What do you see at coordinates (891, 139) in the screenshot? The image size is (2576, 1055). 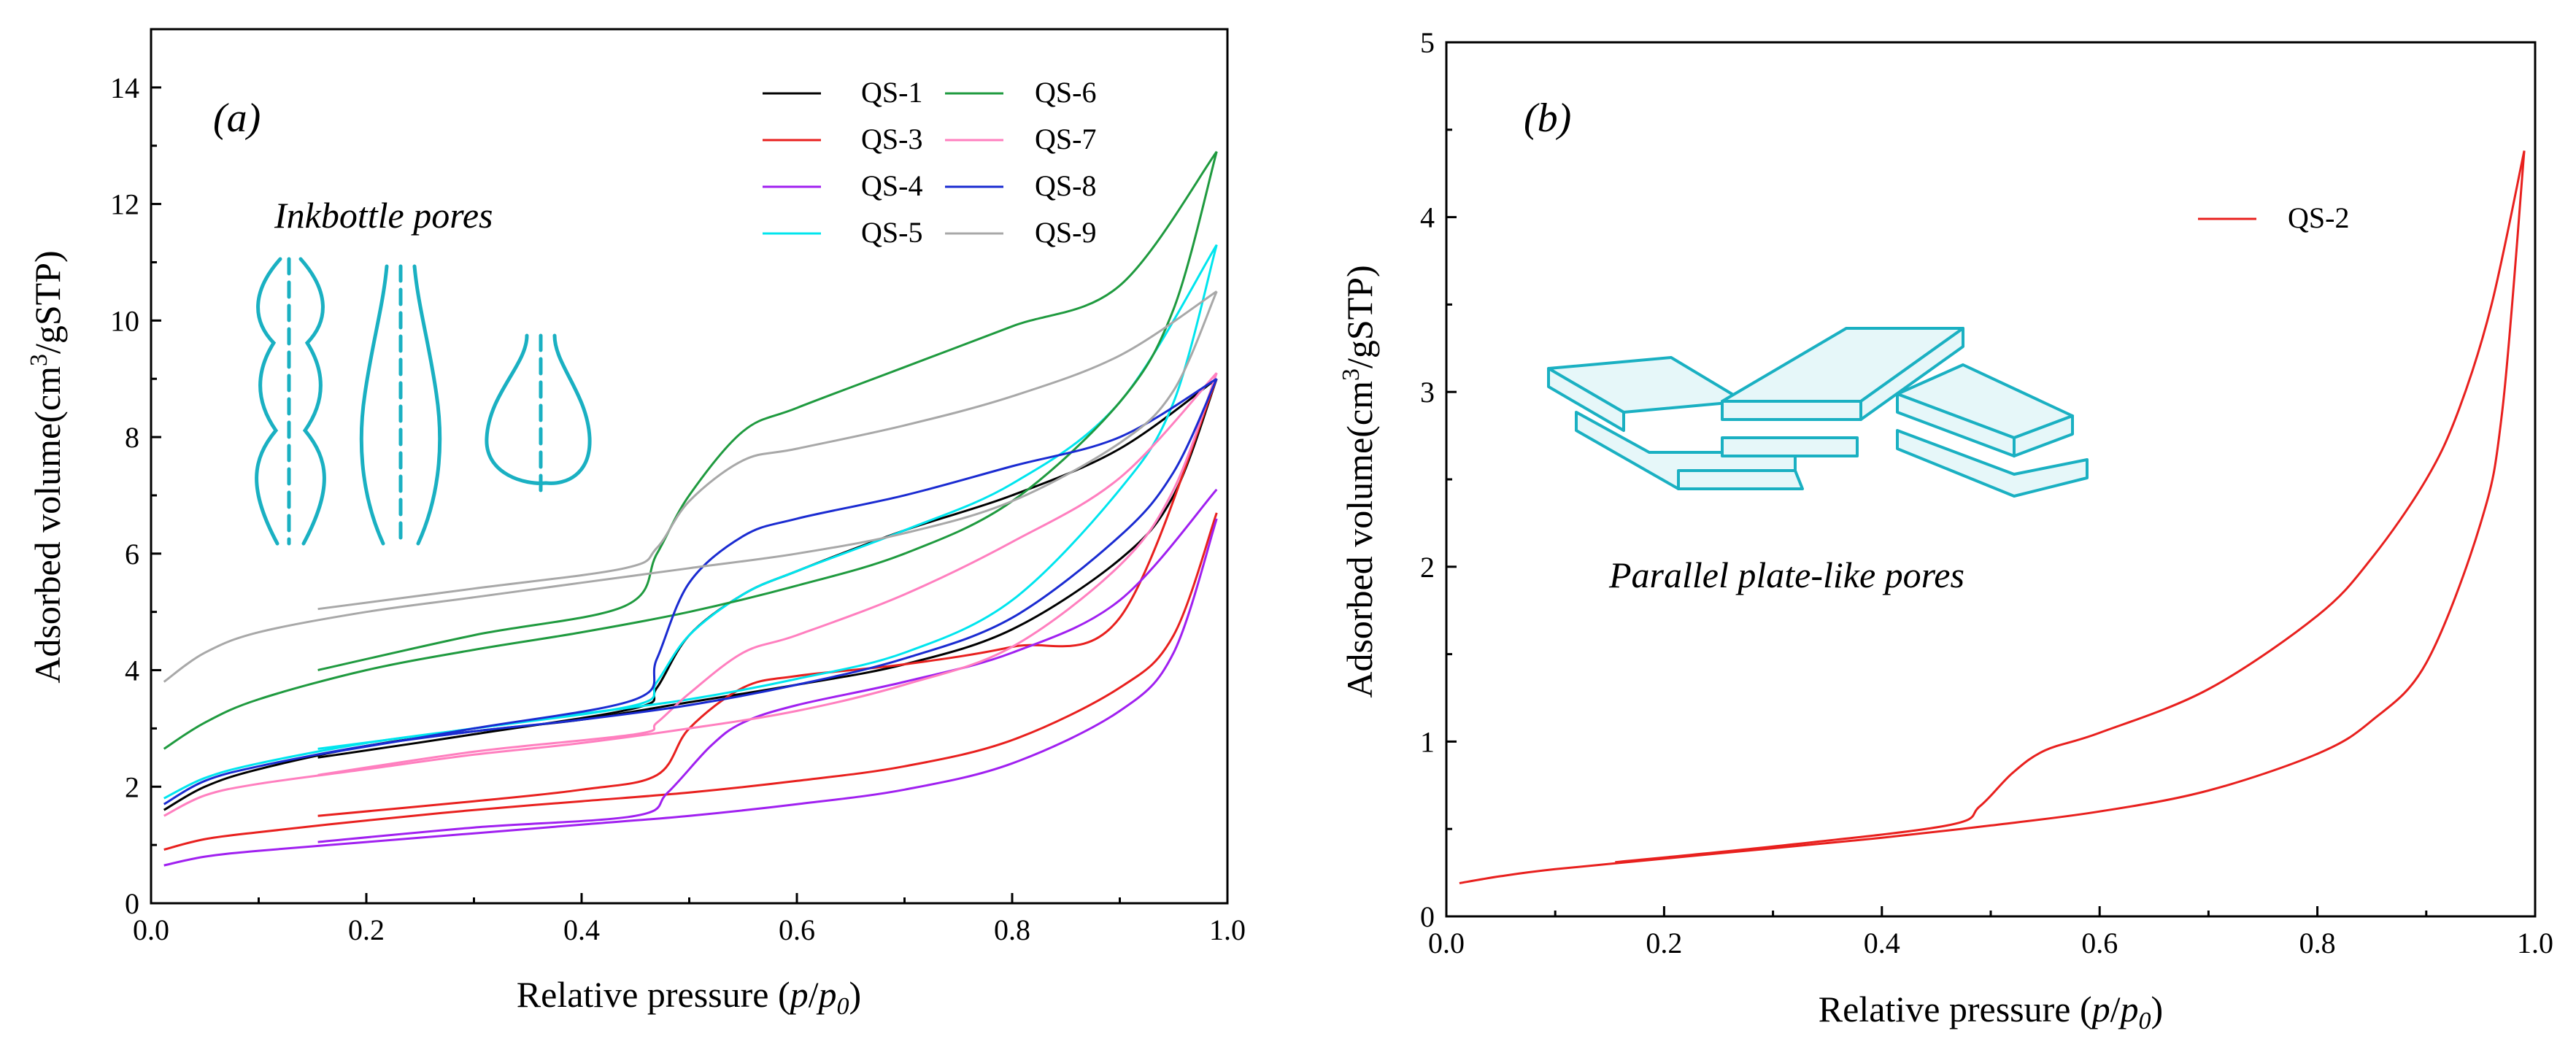 I see `legend-label-qs-3: QS-3` at bounding box center [891, 139].